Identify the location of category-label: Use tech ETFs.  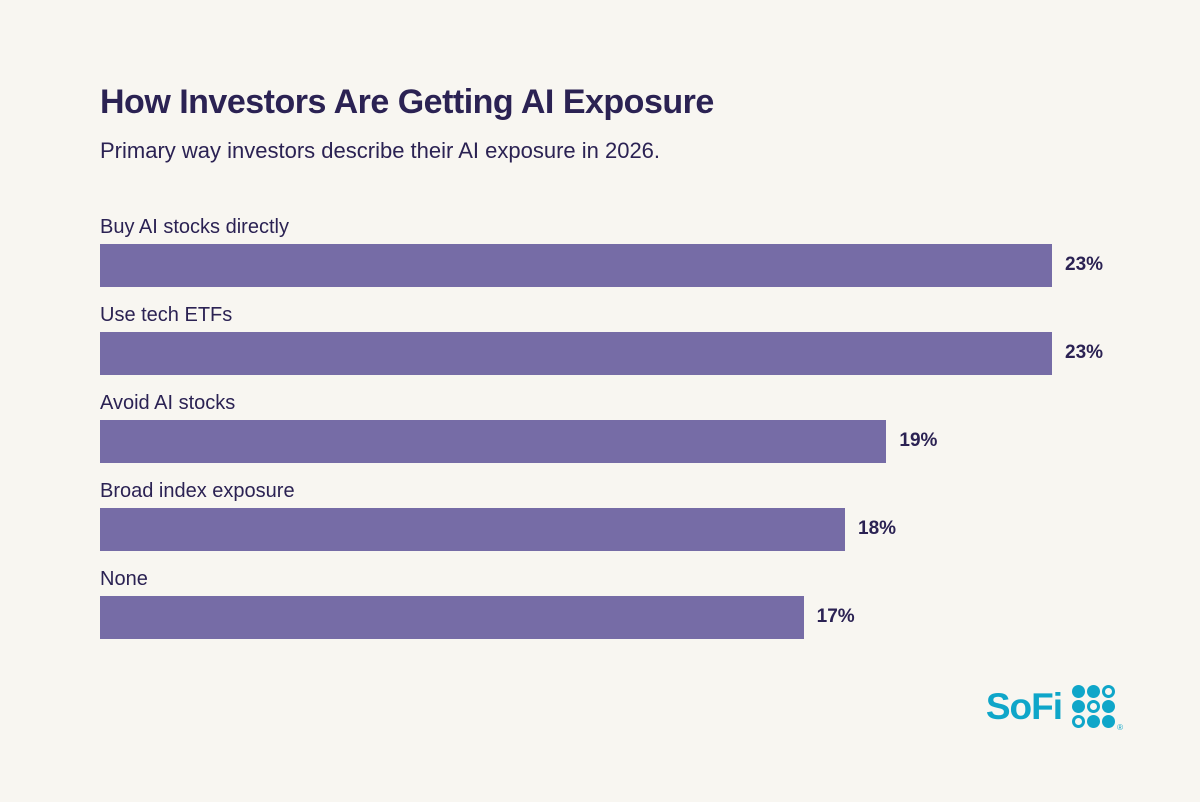
(166, 314).